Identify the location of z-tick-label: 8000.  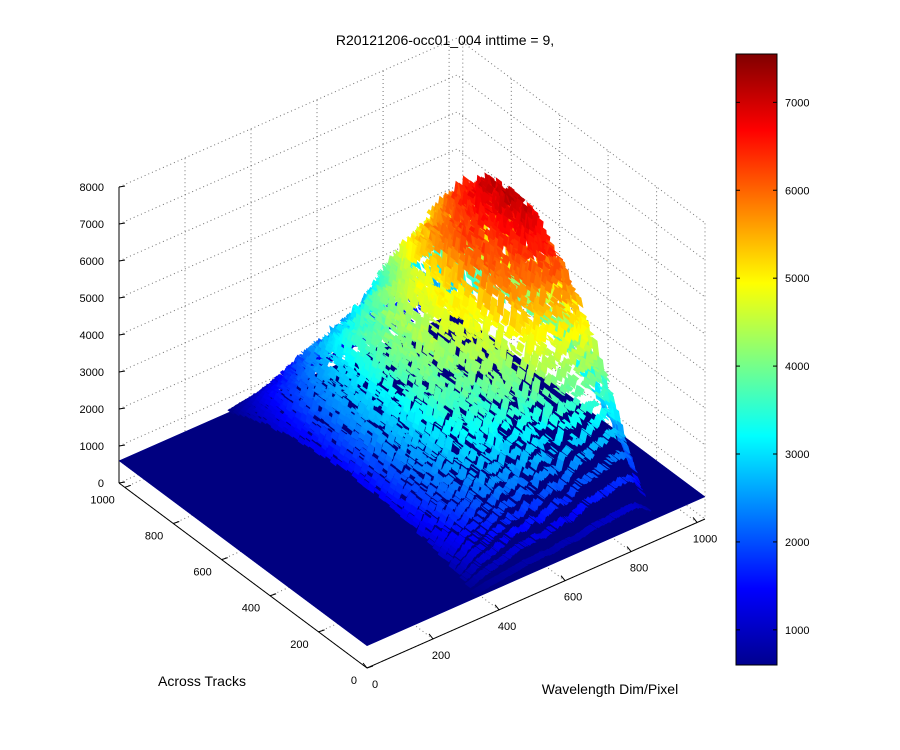
(92, 188).